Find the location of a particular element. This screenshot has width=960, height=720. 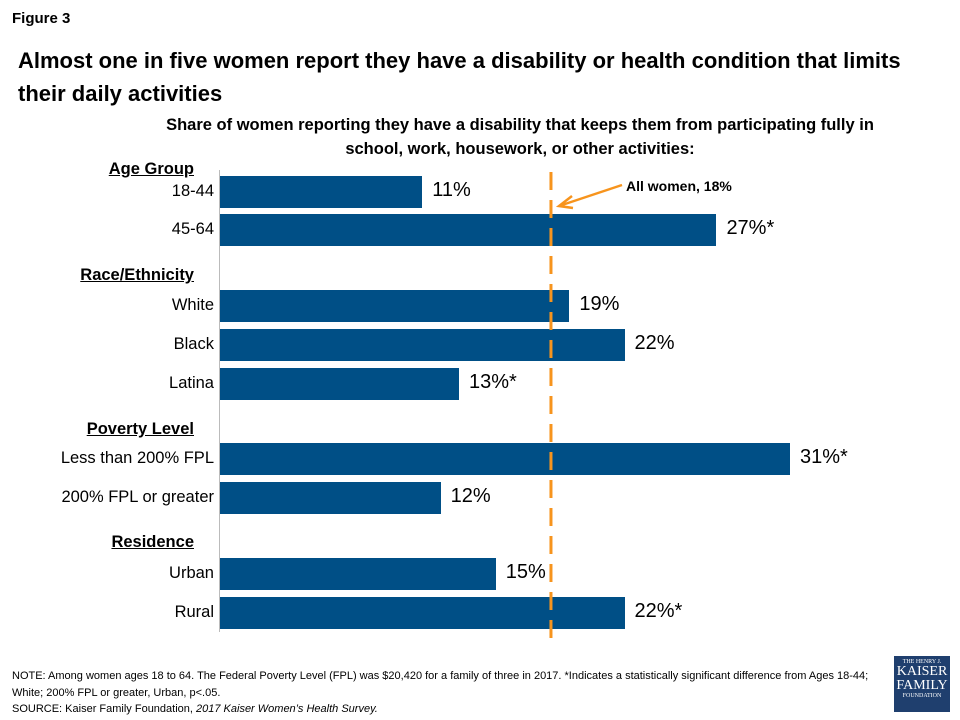

category-label: 45-64 is located at coordinates (192, 229).